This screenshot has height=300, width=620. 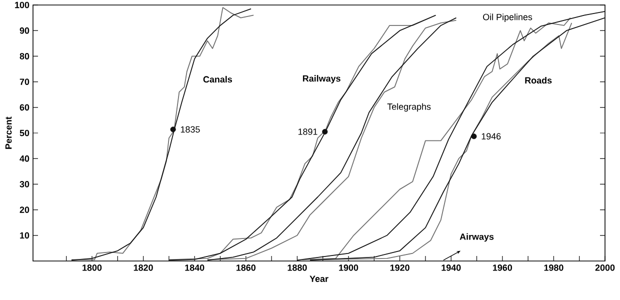 I want to click on y-axis-title: Percent, so click(x=8, y=132).